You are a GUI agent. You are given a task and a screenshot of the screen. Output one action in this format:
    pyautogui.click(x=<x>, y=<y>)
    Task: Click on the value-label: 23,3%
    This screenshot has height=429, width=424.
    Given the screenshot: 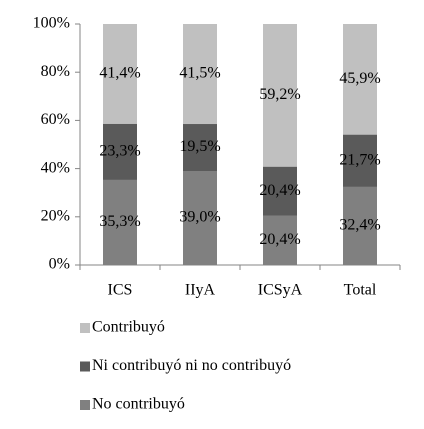 What is the action you would take?
    pyautogui.click(x=119, y=151)
    